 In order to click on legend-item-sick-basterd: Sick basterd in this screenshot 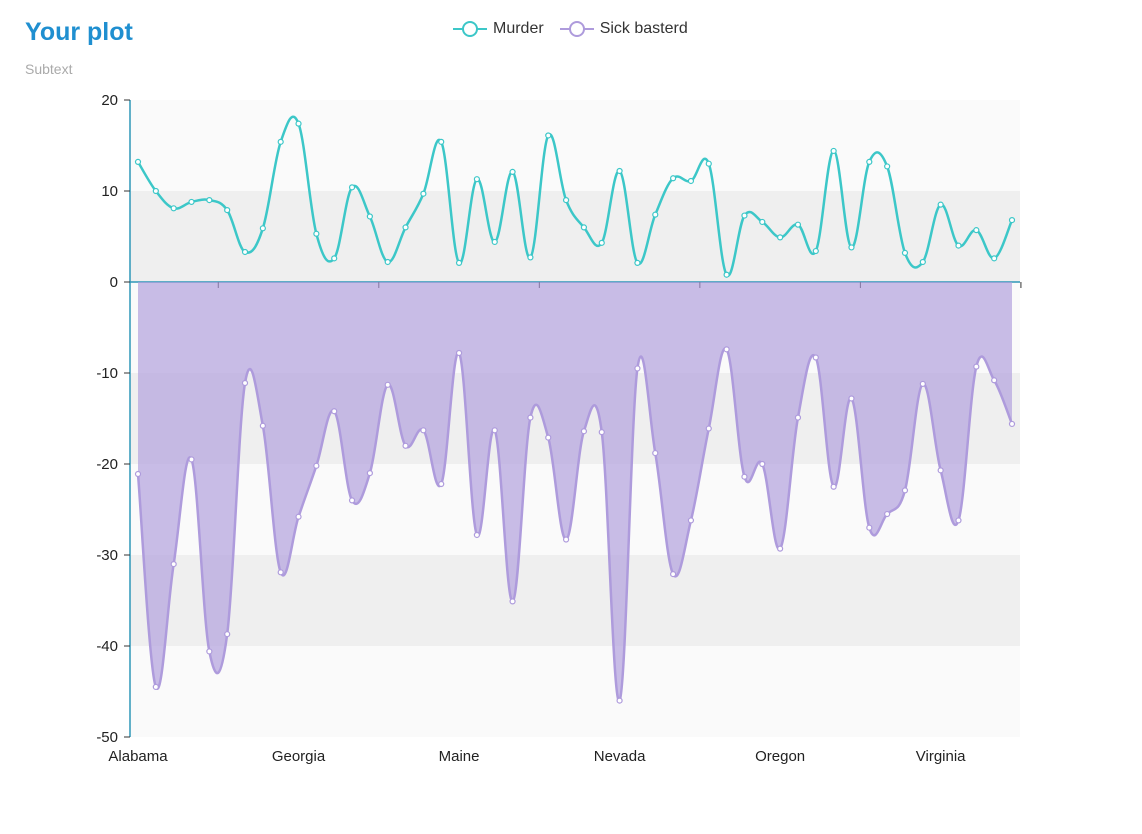, I will do `click(623, 29)`.